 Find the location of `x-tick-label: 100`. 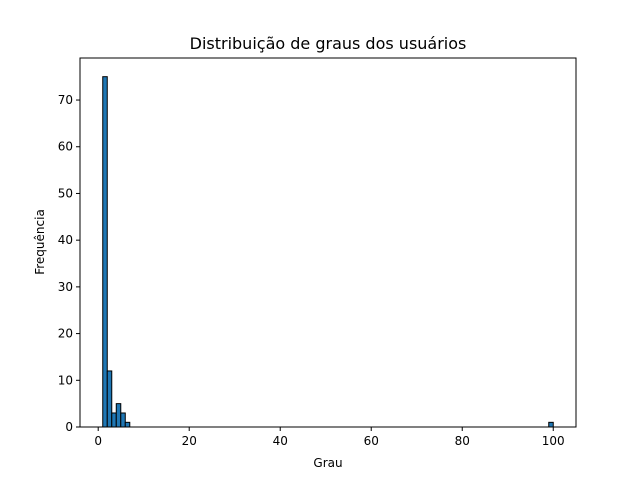

x-tick-label: 100 is located at coordinates (553, 441).